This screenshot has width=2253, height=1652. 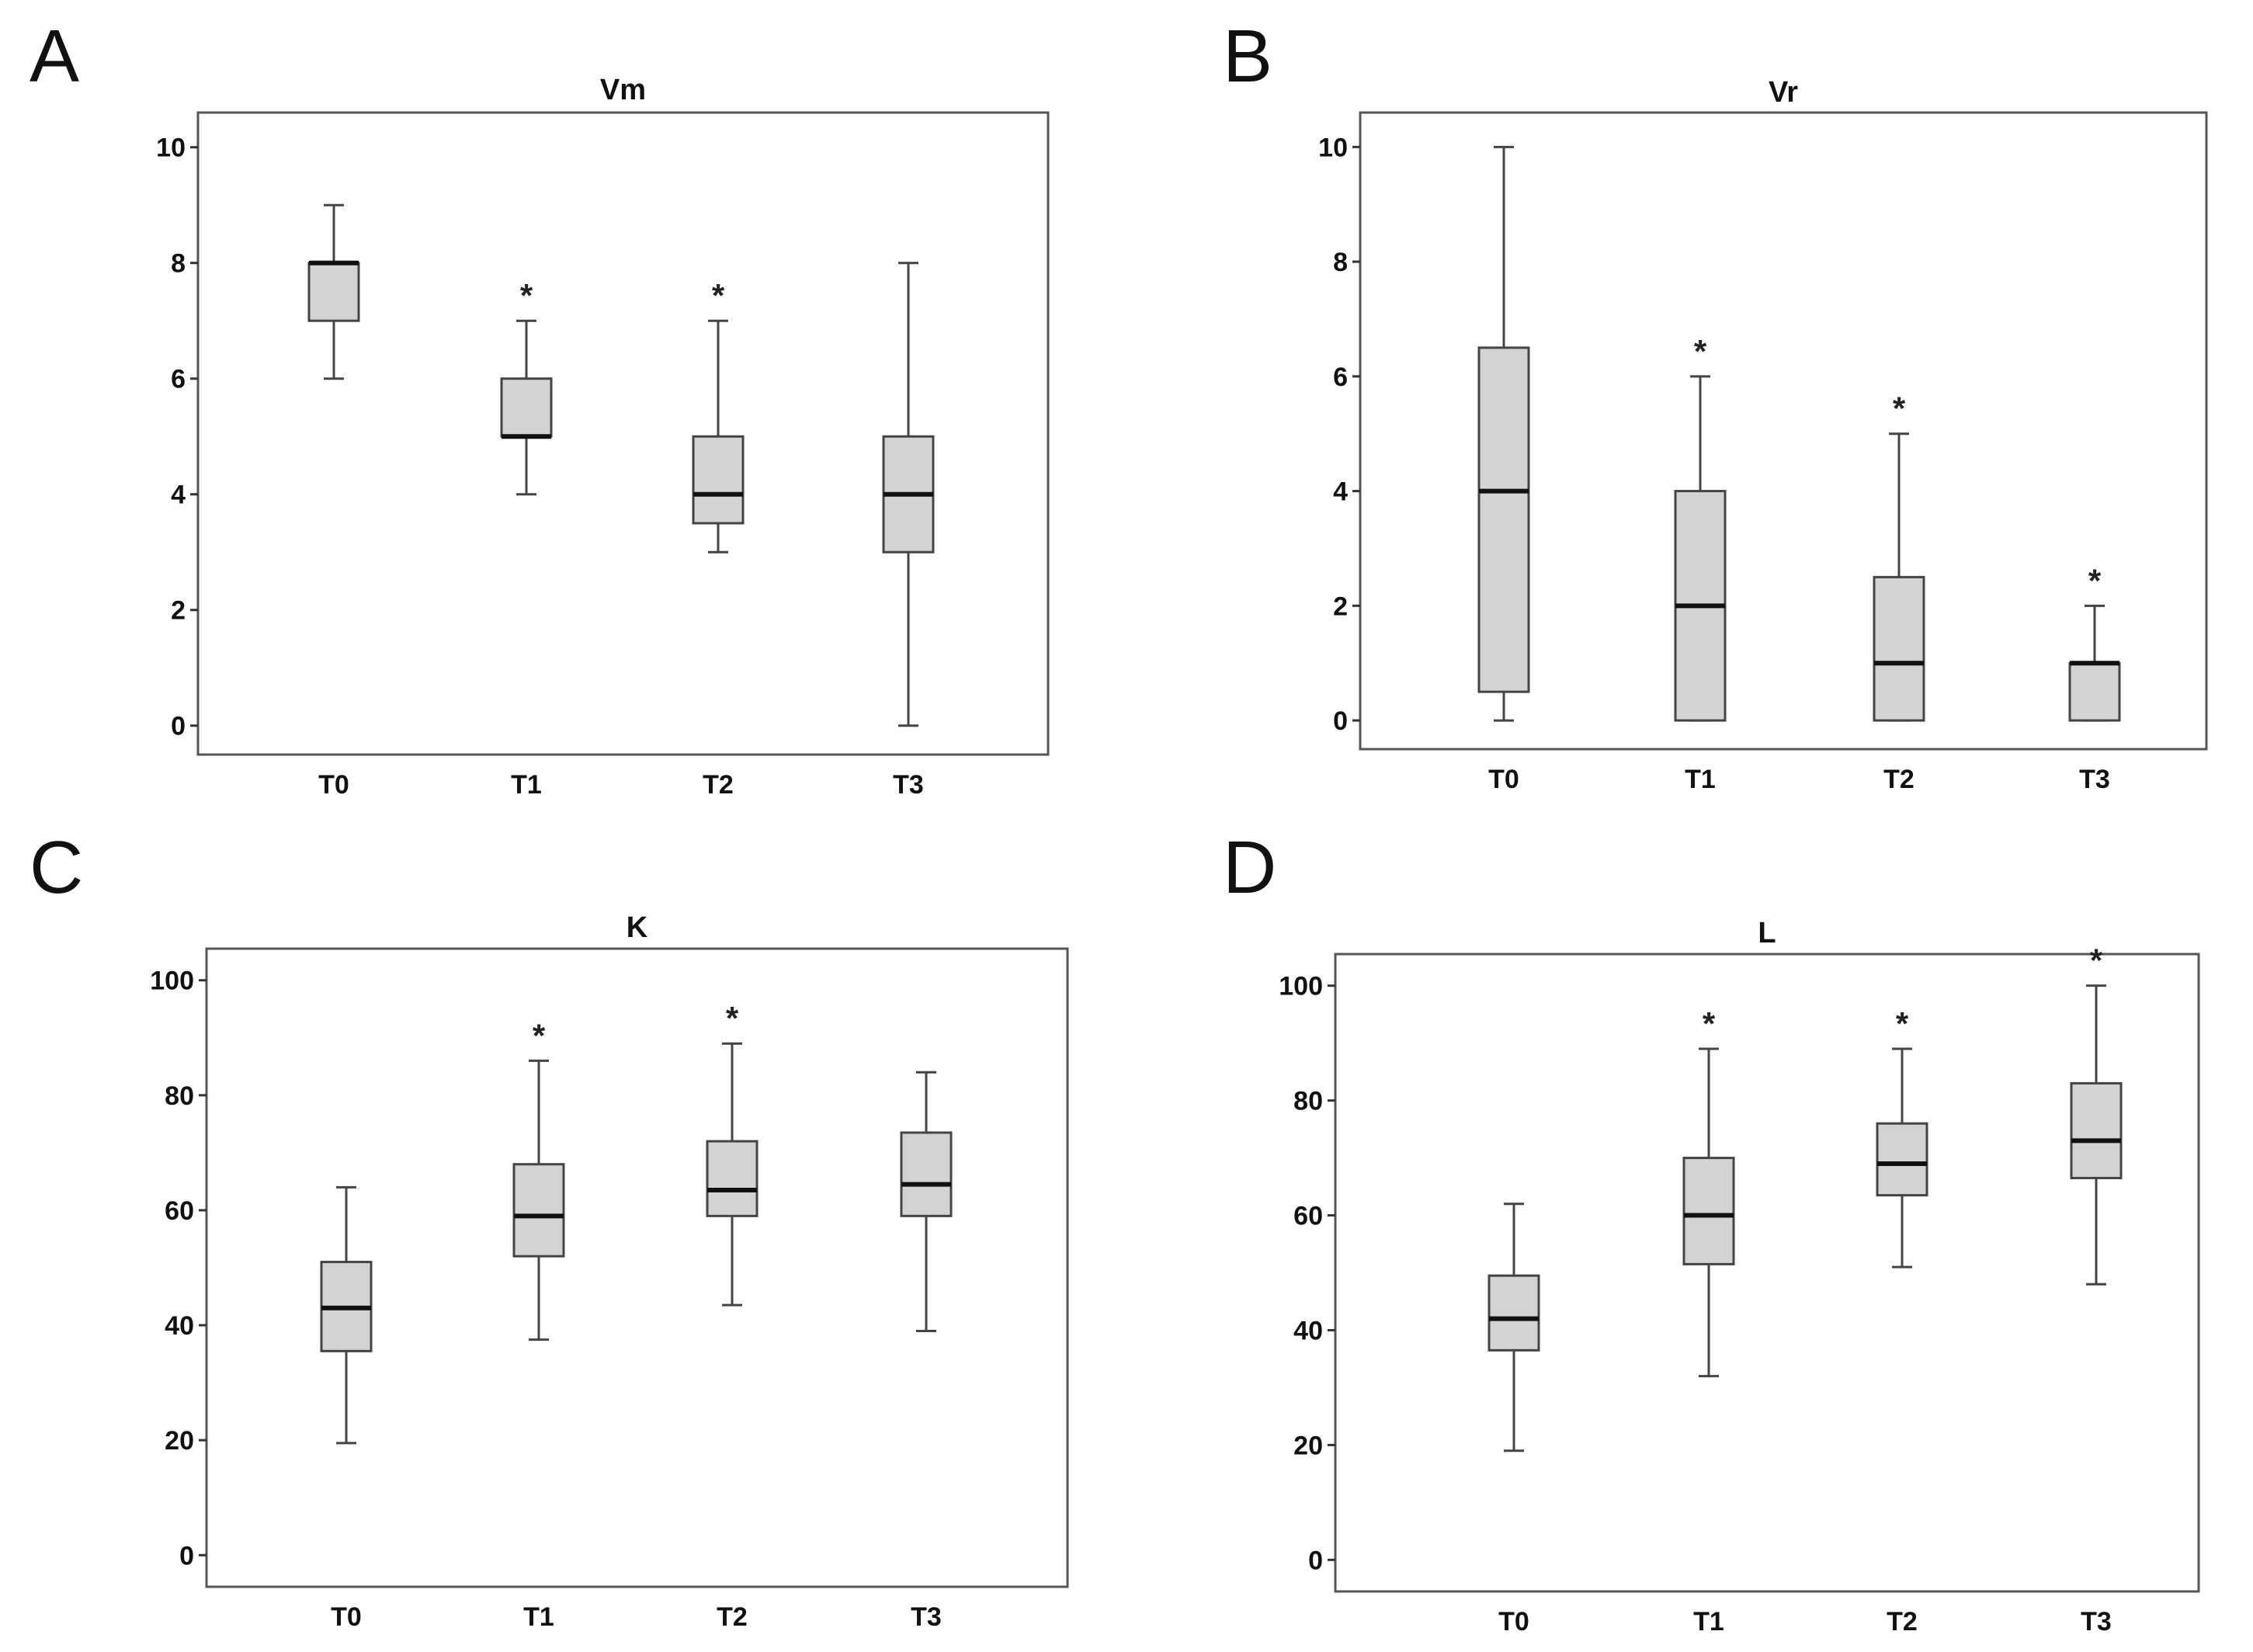 What do you see at coordinates (1783, 92) in the screenshot?
I see `chart-title: Vr` at bounding box center [1783, 92].